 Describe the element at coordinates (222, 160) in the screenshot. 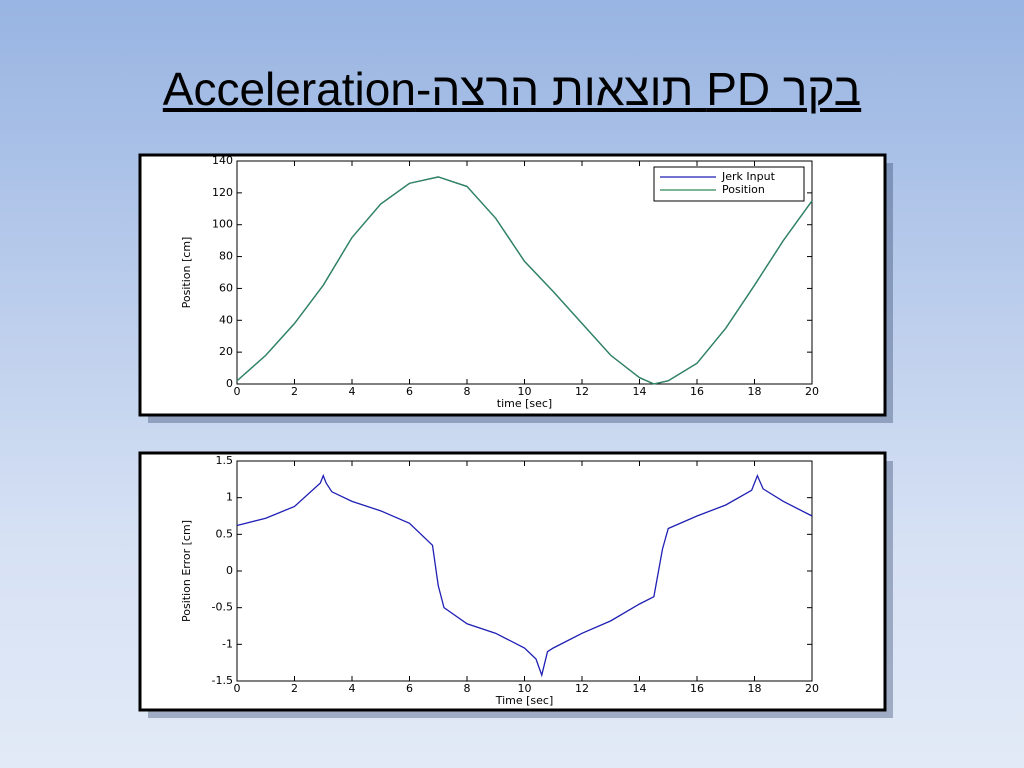

I see `y-tick-label: 140` at that location.